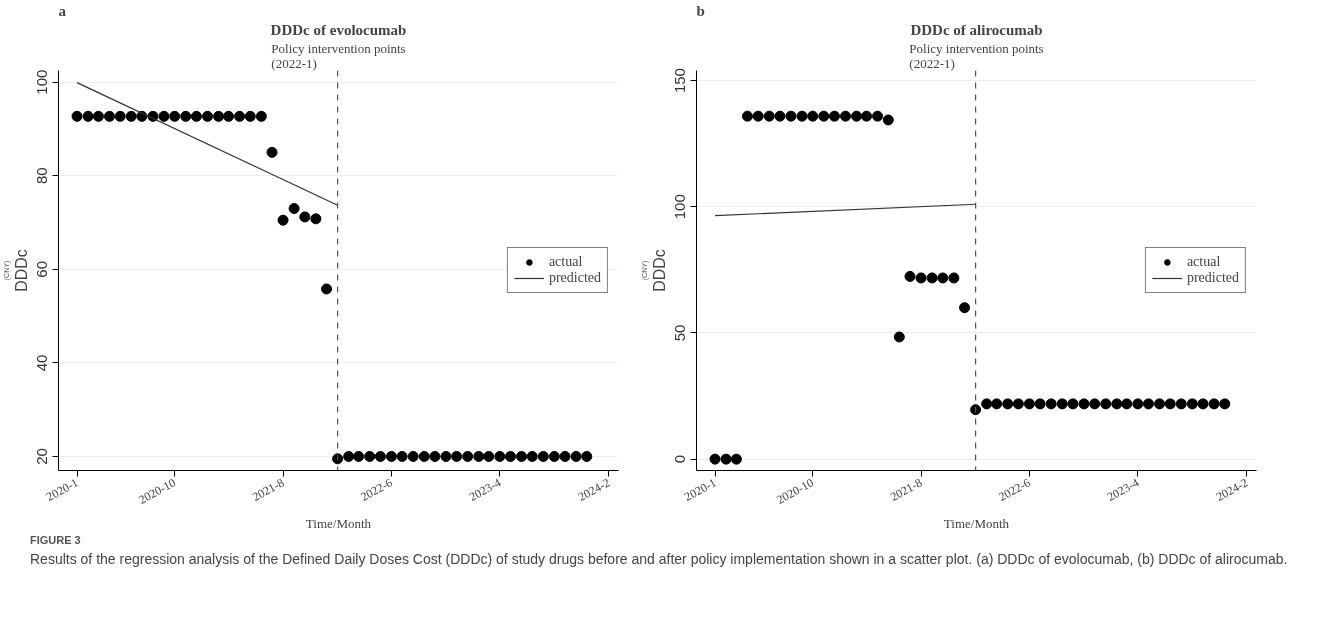 The height and width of the screenshot is (633, 1319). Describe the element at coordinates (680, 81) in the screenshot. I see `y-tick-label: 150` at that location.